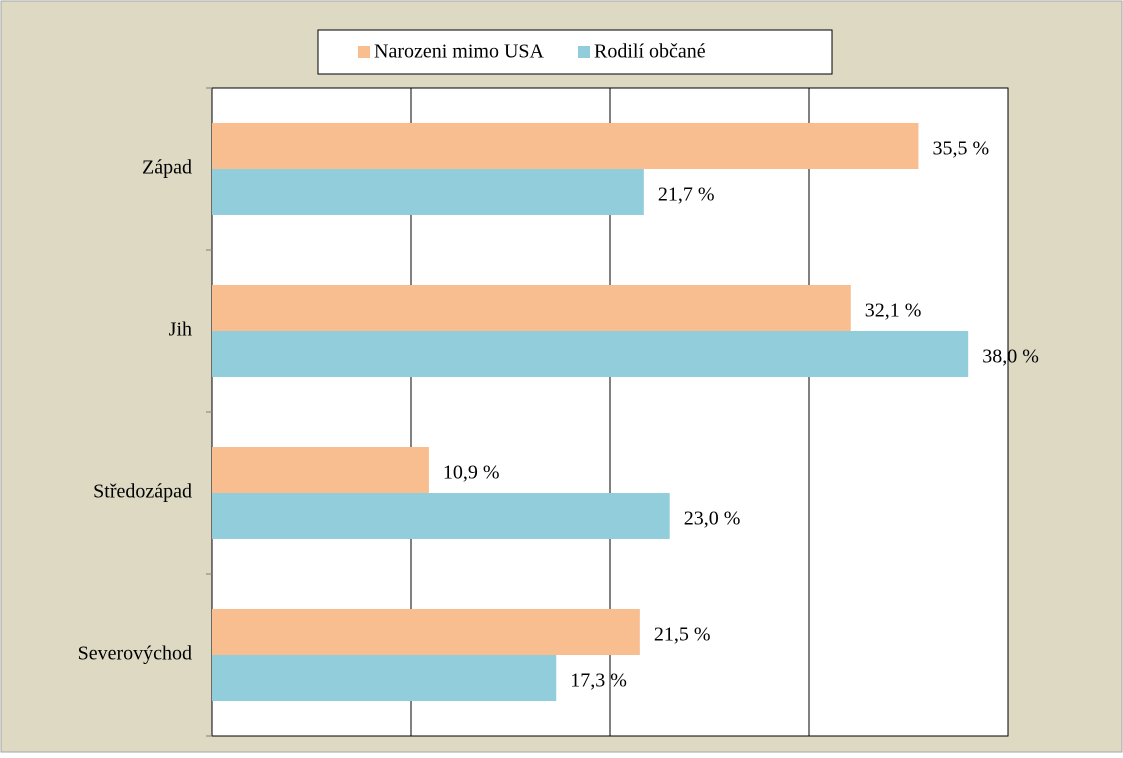 The height and width of the screenshot is (758, 1123). What do you see at coordinates (167, 168) in the screenshot?
I see `y-tick-label: Západ` at bounding box center [167, 168].